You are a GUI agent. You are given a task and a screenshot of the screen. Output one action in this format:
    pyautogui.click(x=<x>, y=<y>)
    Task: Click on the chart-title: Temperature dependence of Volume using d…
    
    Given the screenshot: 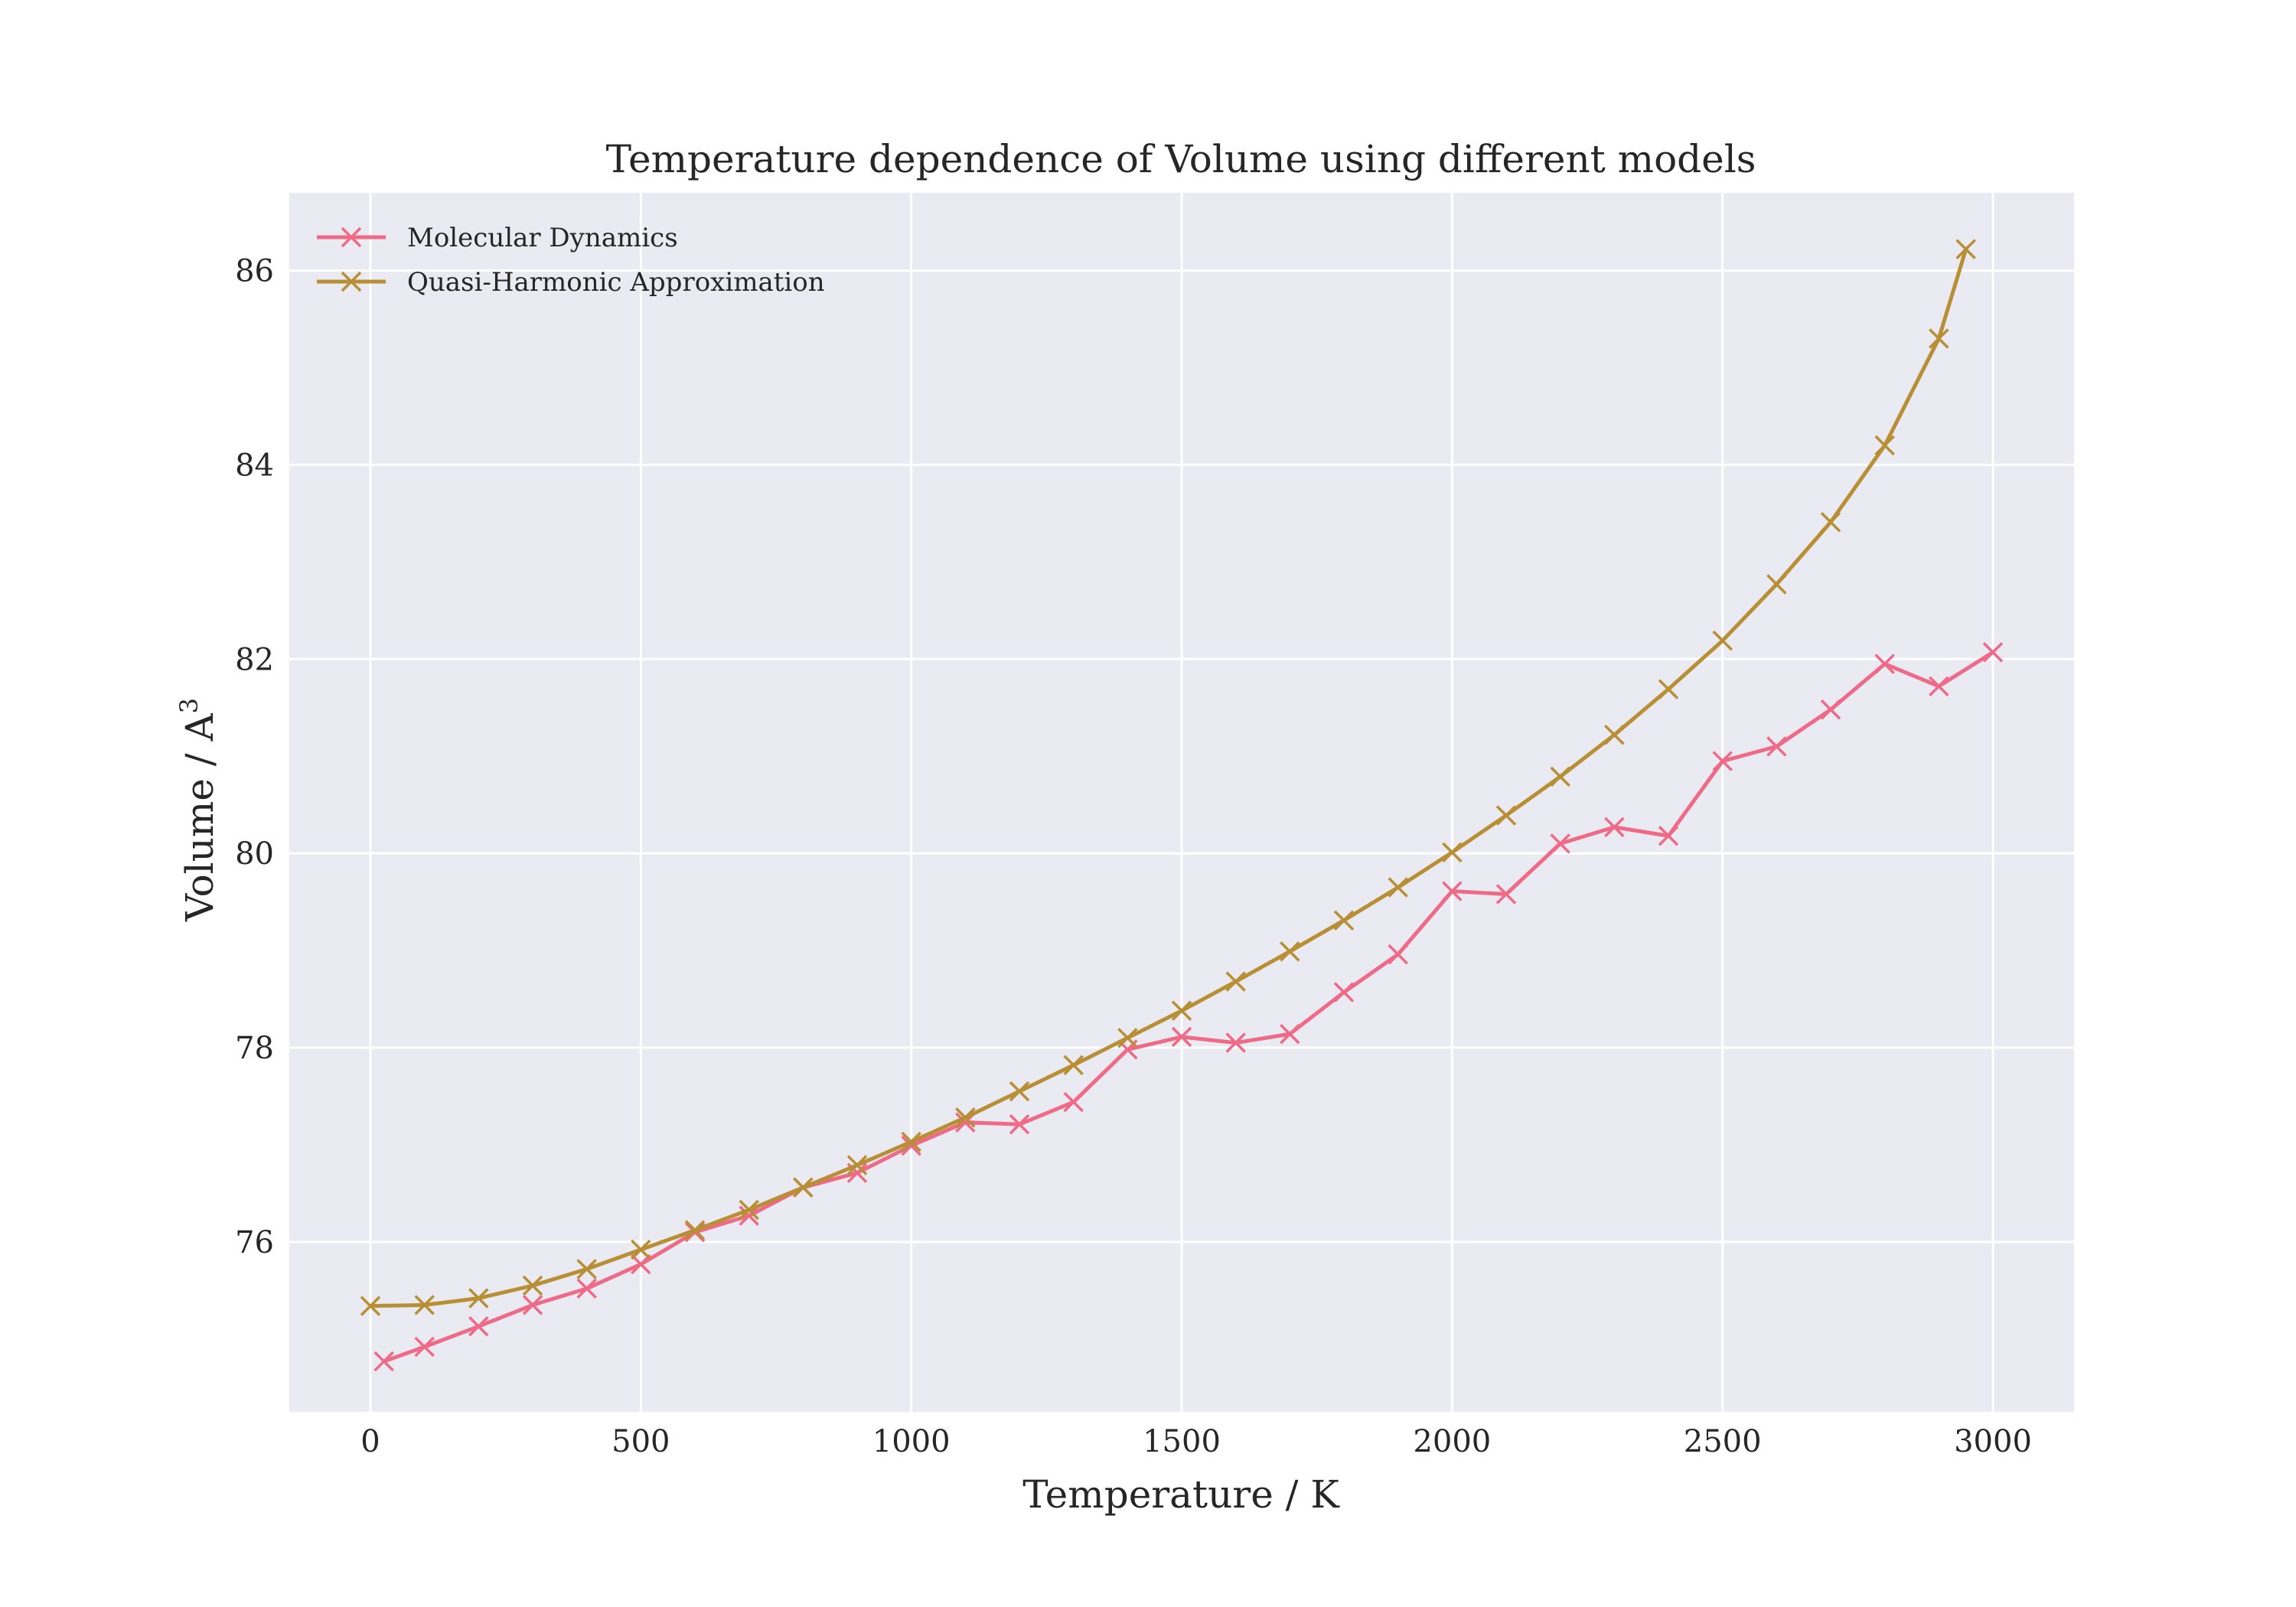 What is the action you would take?
    pyautogui.click(x=1181, y=159)
    